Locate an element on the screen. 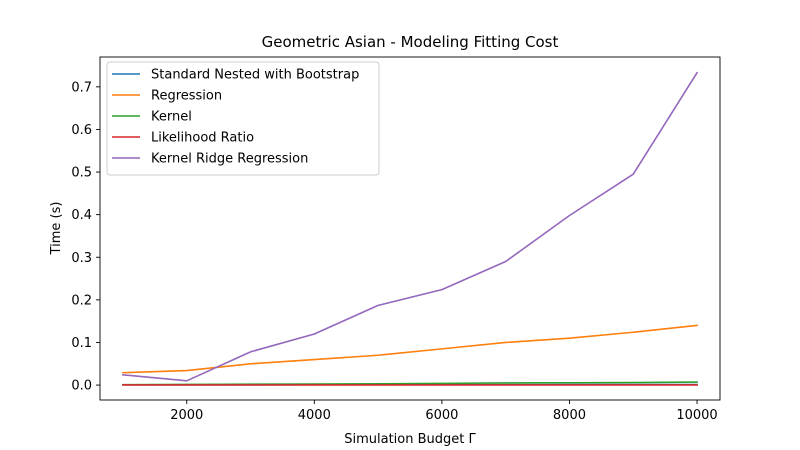  x-axis: 2000 4000 6000 8000 10000 is located at coordinates (444, 411).